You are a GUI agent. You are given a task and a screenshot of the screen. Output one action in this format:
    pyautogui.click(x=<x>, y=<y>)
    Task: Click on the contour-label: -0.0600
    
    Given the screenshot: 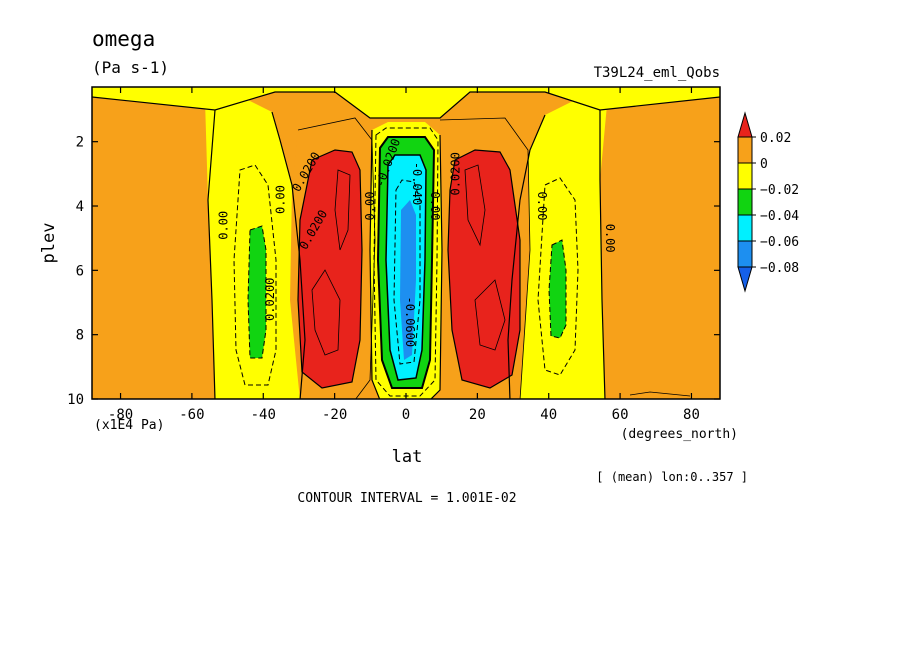 What is the action you would take?
    pyautogui.click(x=410, y=322)
    